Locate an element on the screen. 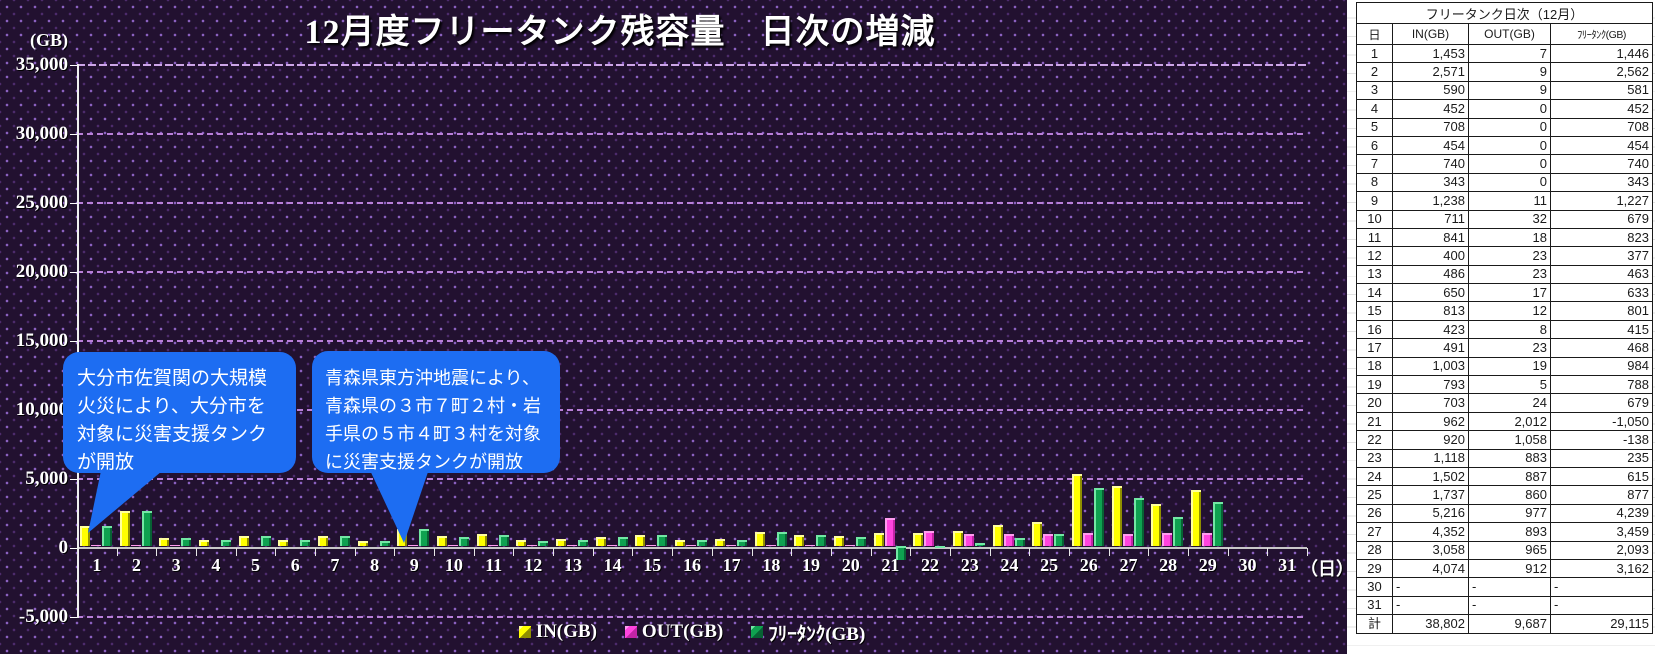 Image resolution: width=1655 pixels, height=654 pixels. table-row-day-3: 3 590 9 581 is located at coordinates (1504, 90).